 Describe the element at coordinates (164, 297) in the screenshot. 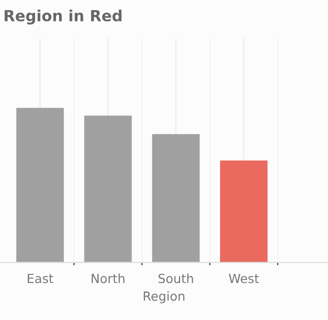

I see `x-axis-title: Region` at that location.